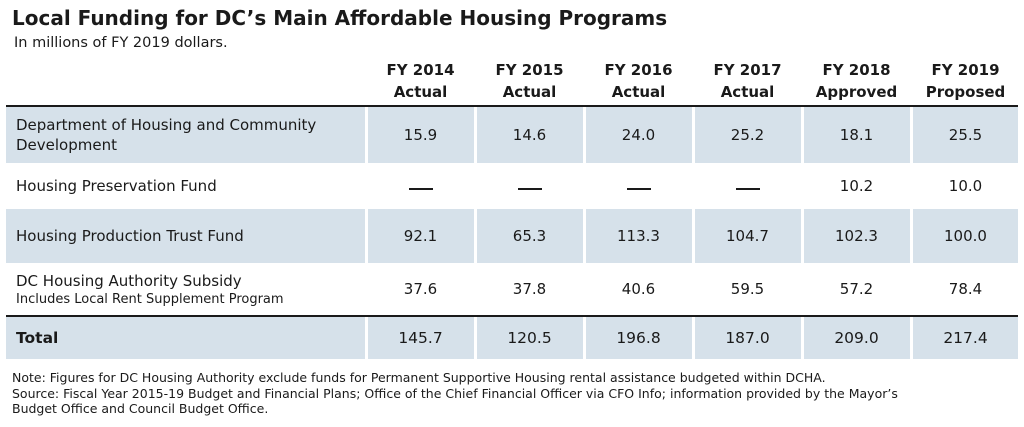 This screenshot has width=1024, height=427. I want to click on total-value: 217.4, so click(965, 338).